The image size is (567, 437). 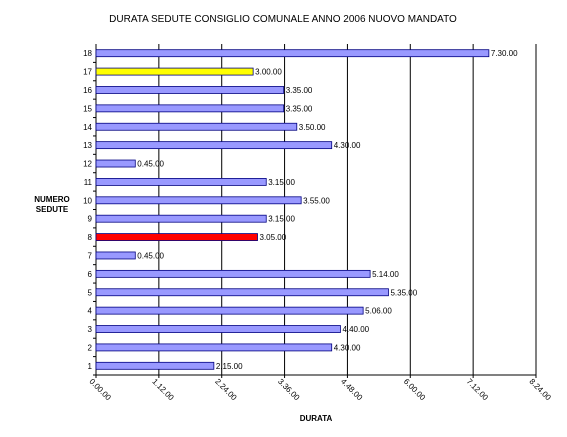 What do you see at coordinates (316, 200) in the screenshot?
I see `bar-data-label: 3.55.00` at bounding box center [316, 200].